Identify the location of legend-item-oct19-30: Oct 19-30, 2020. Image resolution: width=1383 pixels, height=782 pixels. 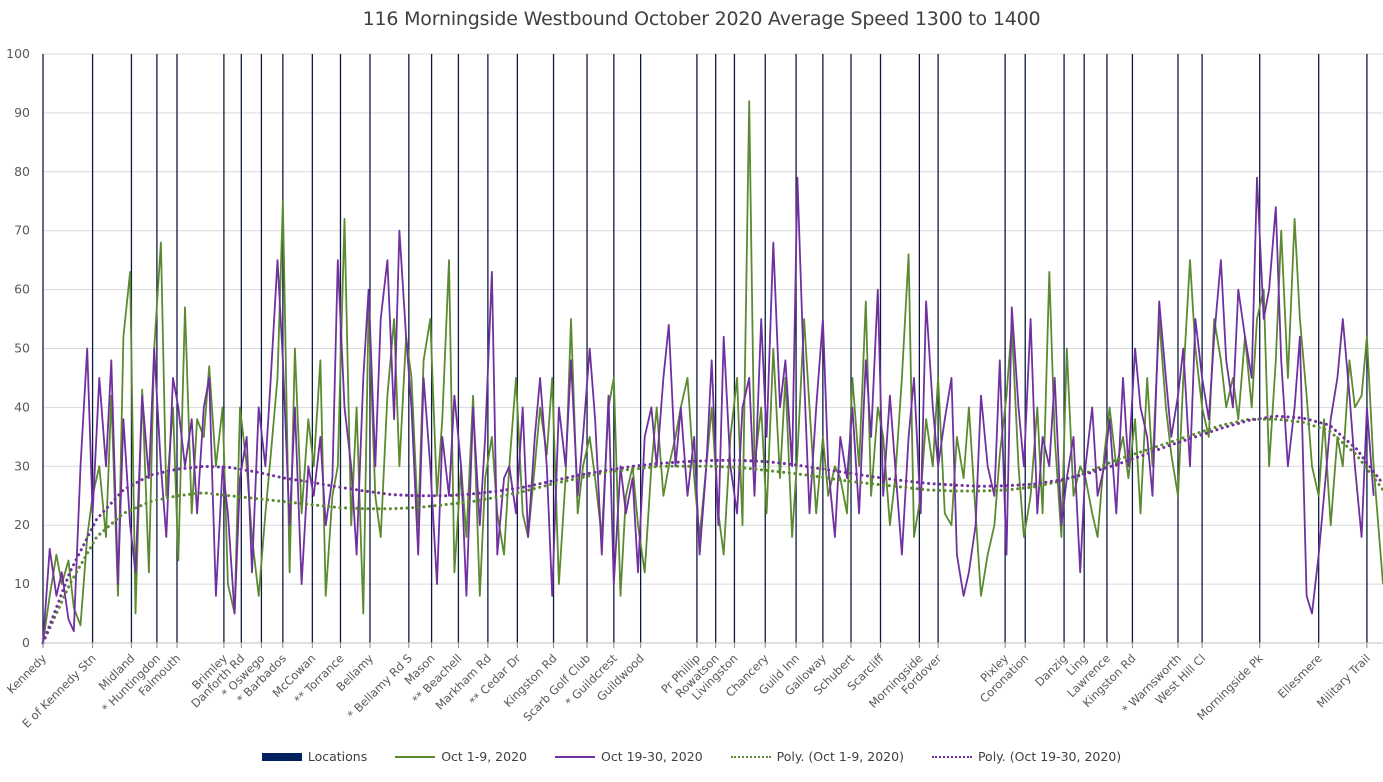
(628, 756).